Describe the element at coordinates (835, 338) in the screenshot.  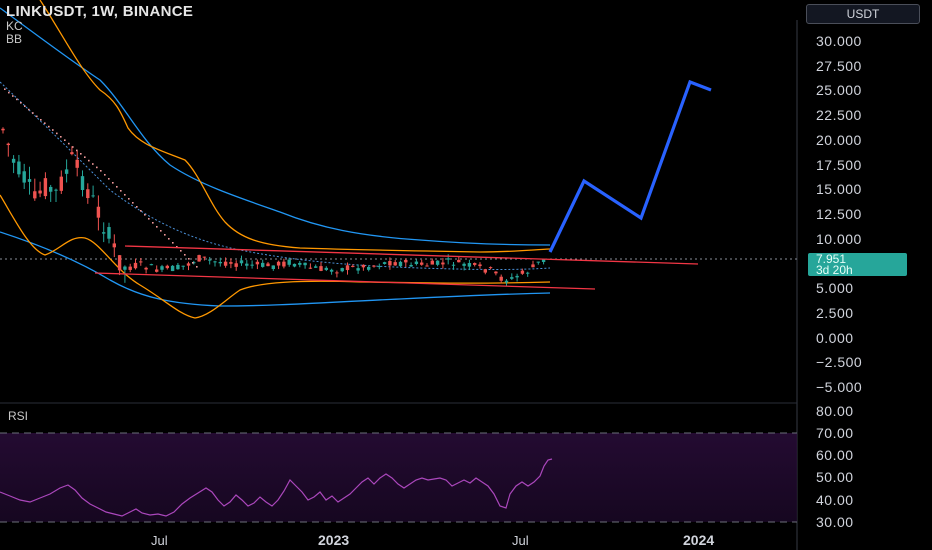
I see `price-axis-label: 0.000` at that location.